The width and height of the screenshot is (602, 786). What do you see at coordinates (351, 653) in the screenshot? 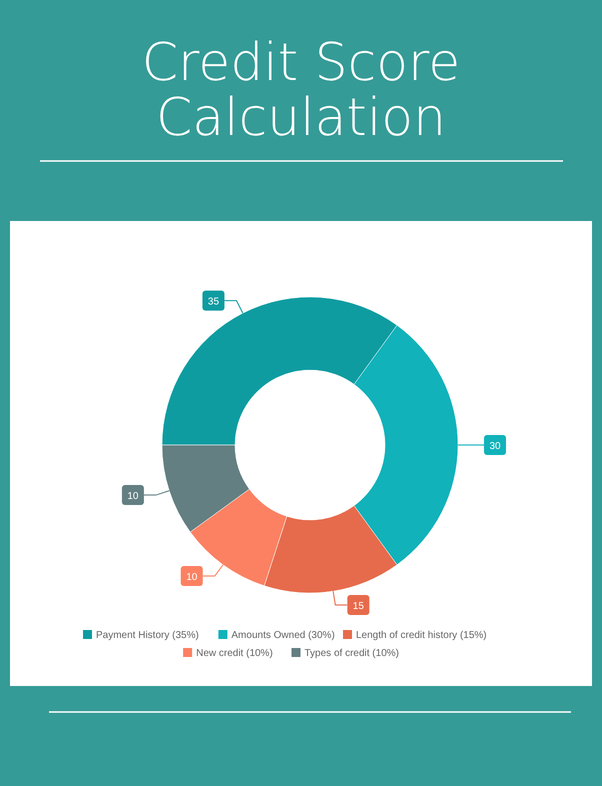
I see `legend-label: Types of credit (10%)` at bounding box center [351, 653].